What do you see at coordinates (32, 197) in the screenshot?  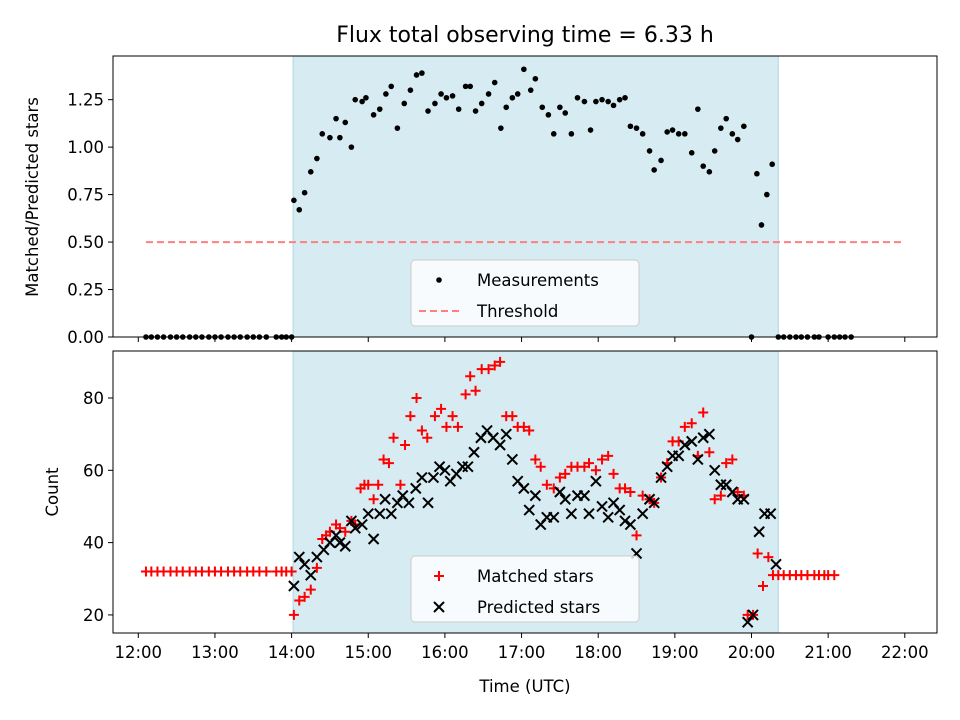 I see `y-axis-label-ratio: Matched/Predicted stars` at bounding box center [32, 197].